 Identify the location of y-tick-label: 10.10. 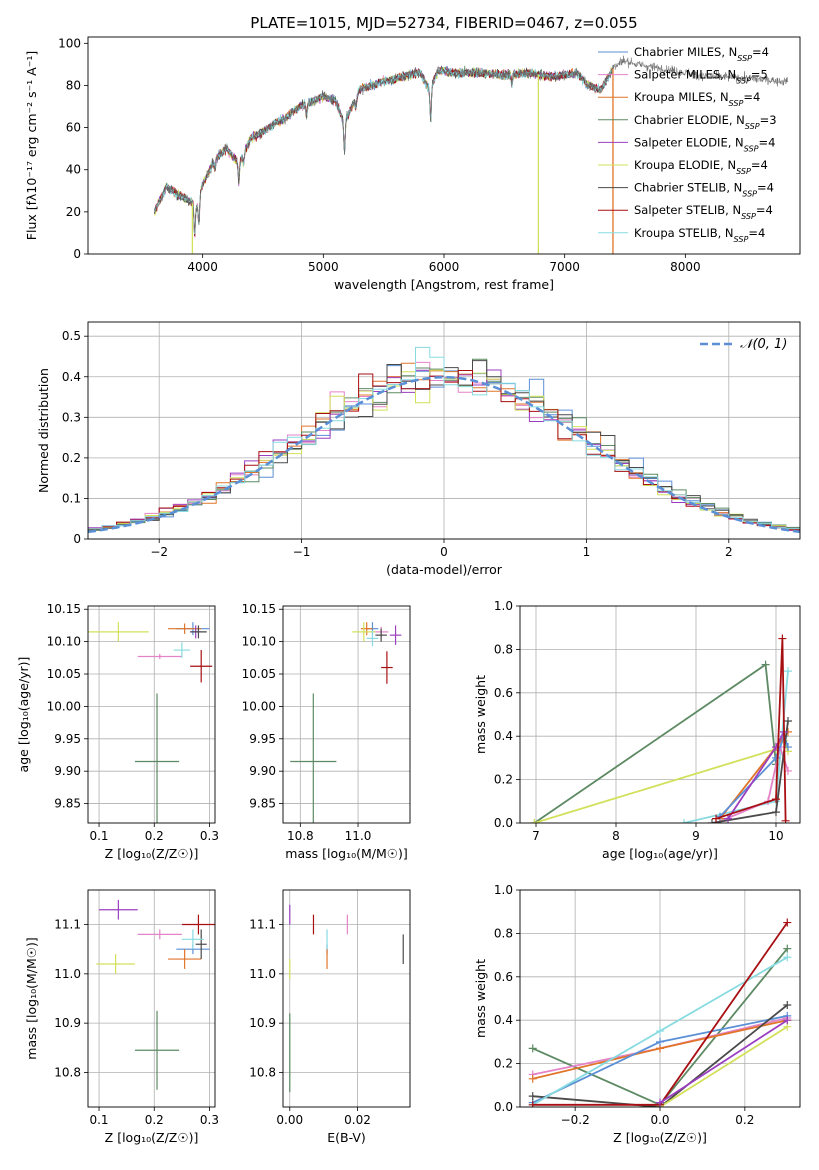
(64, 642).